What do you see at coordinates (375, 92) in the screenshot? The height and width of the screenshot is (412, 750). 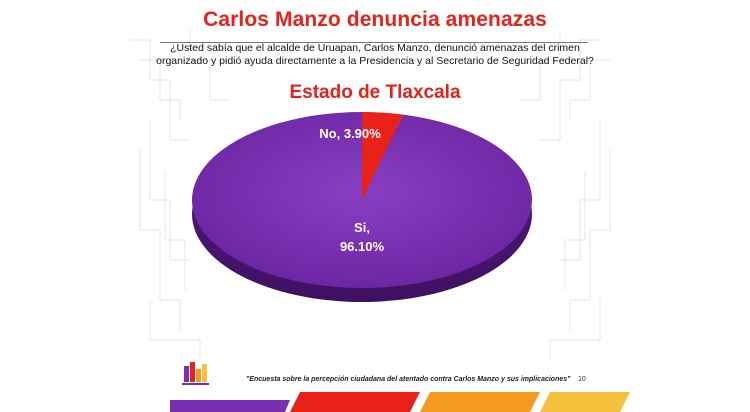 I see `state-subtitle: Estado de Tlaxcala` at bounding box center [375, 92].